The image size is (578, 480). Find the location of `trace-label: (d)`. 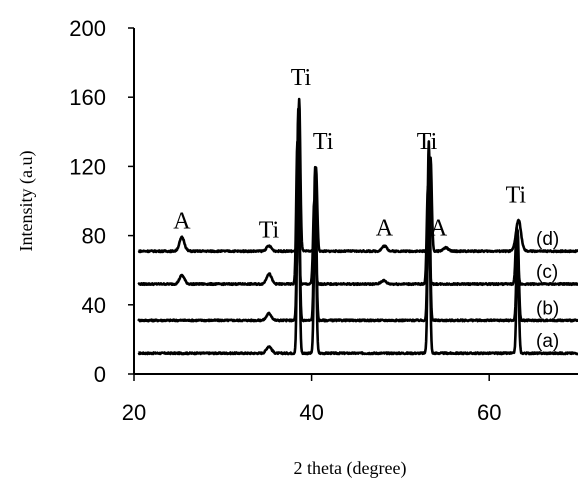

trace-label: (d) is located at coordinates (547, 239).